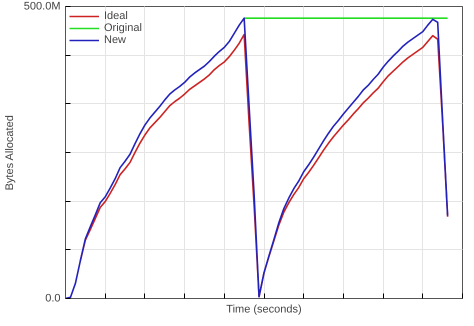  Describe the element at coordinates (10, 152) in the screenshot. I see `y-axis-title: Bytes Allocated` at that location.